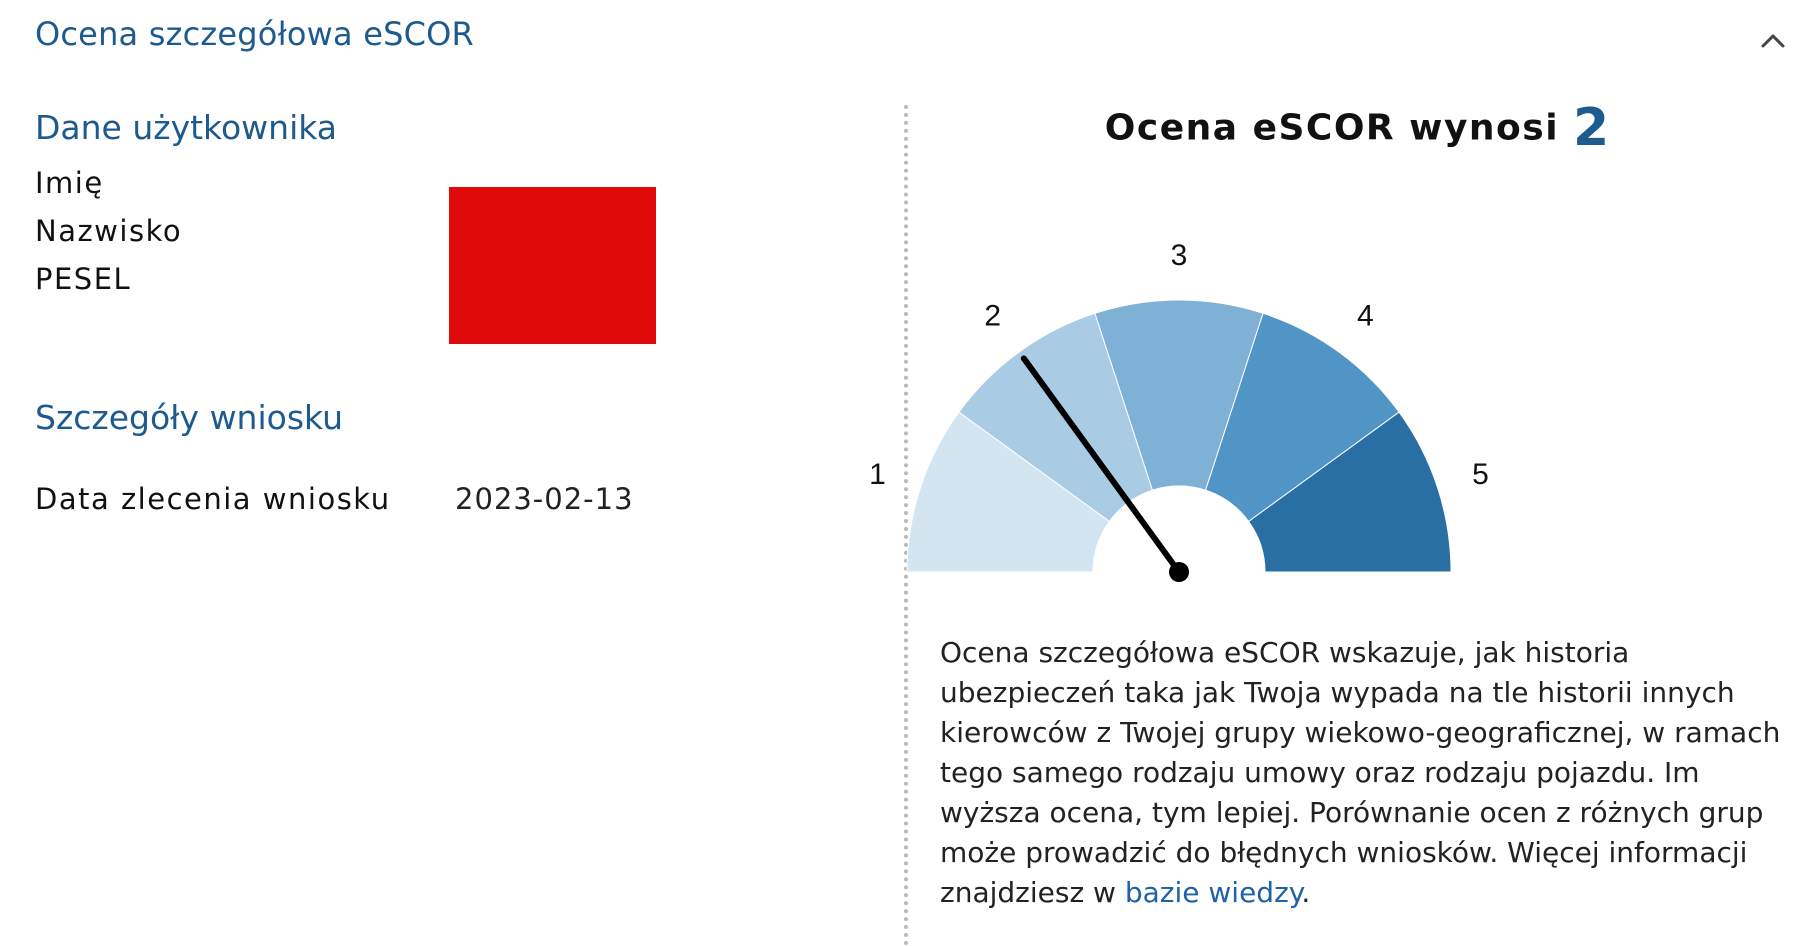 The height and width of the screenshot is (946, 1804). I want to click on gauge-needle-hub, so click(1179, 572).